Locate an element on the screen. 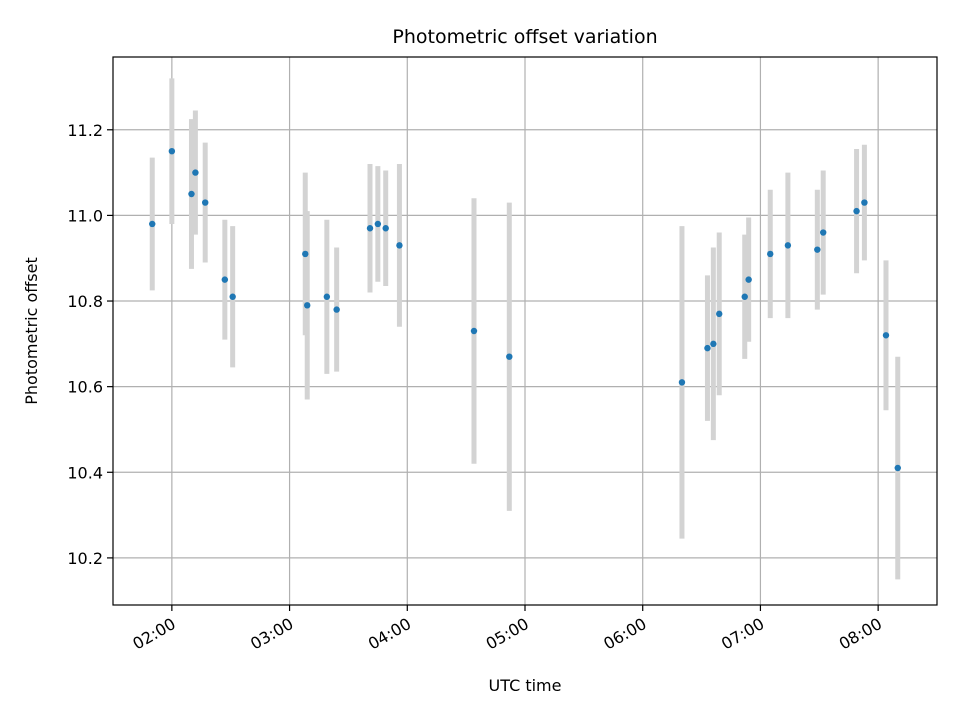 The width and height of the screenshot is (960, 720). x-axis-label: UTC time is located at coordinates (525, 685).